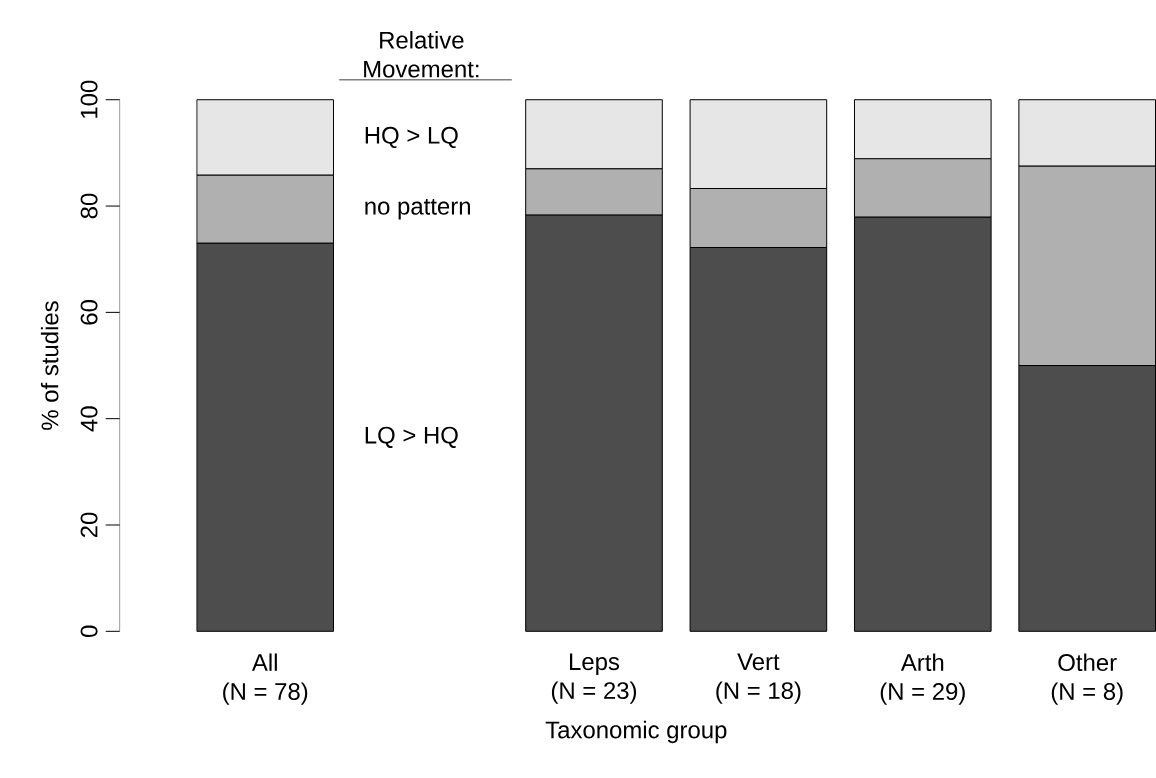 This screenshot has height=778, width=1156. I want to click on x-tick-label: Leps (N = 23), so click(594, 678).